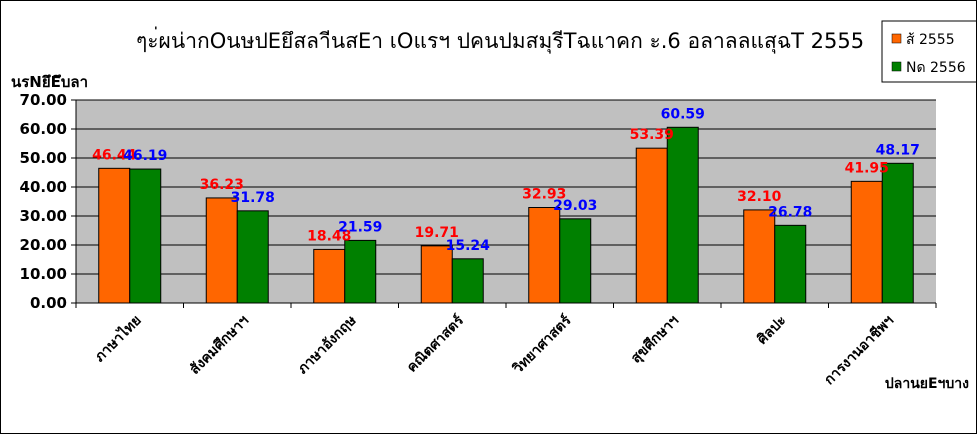 The width and height of the screenshot is (977, 434). I want to click on y-tick-label: 40.00, so click(43, 187).